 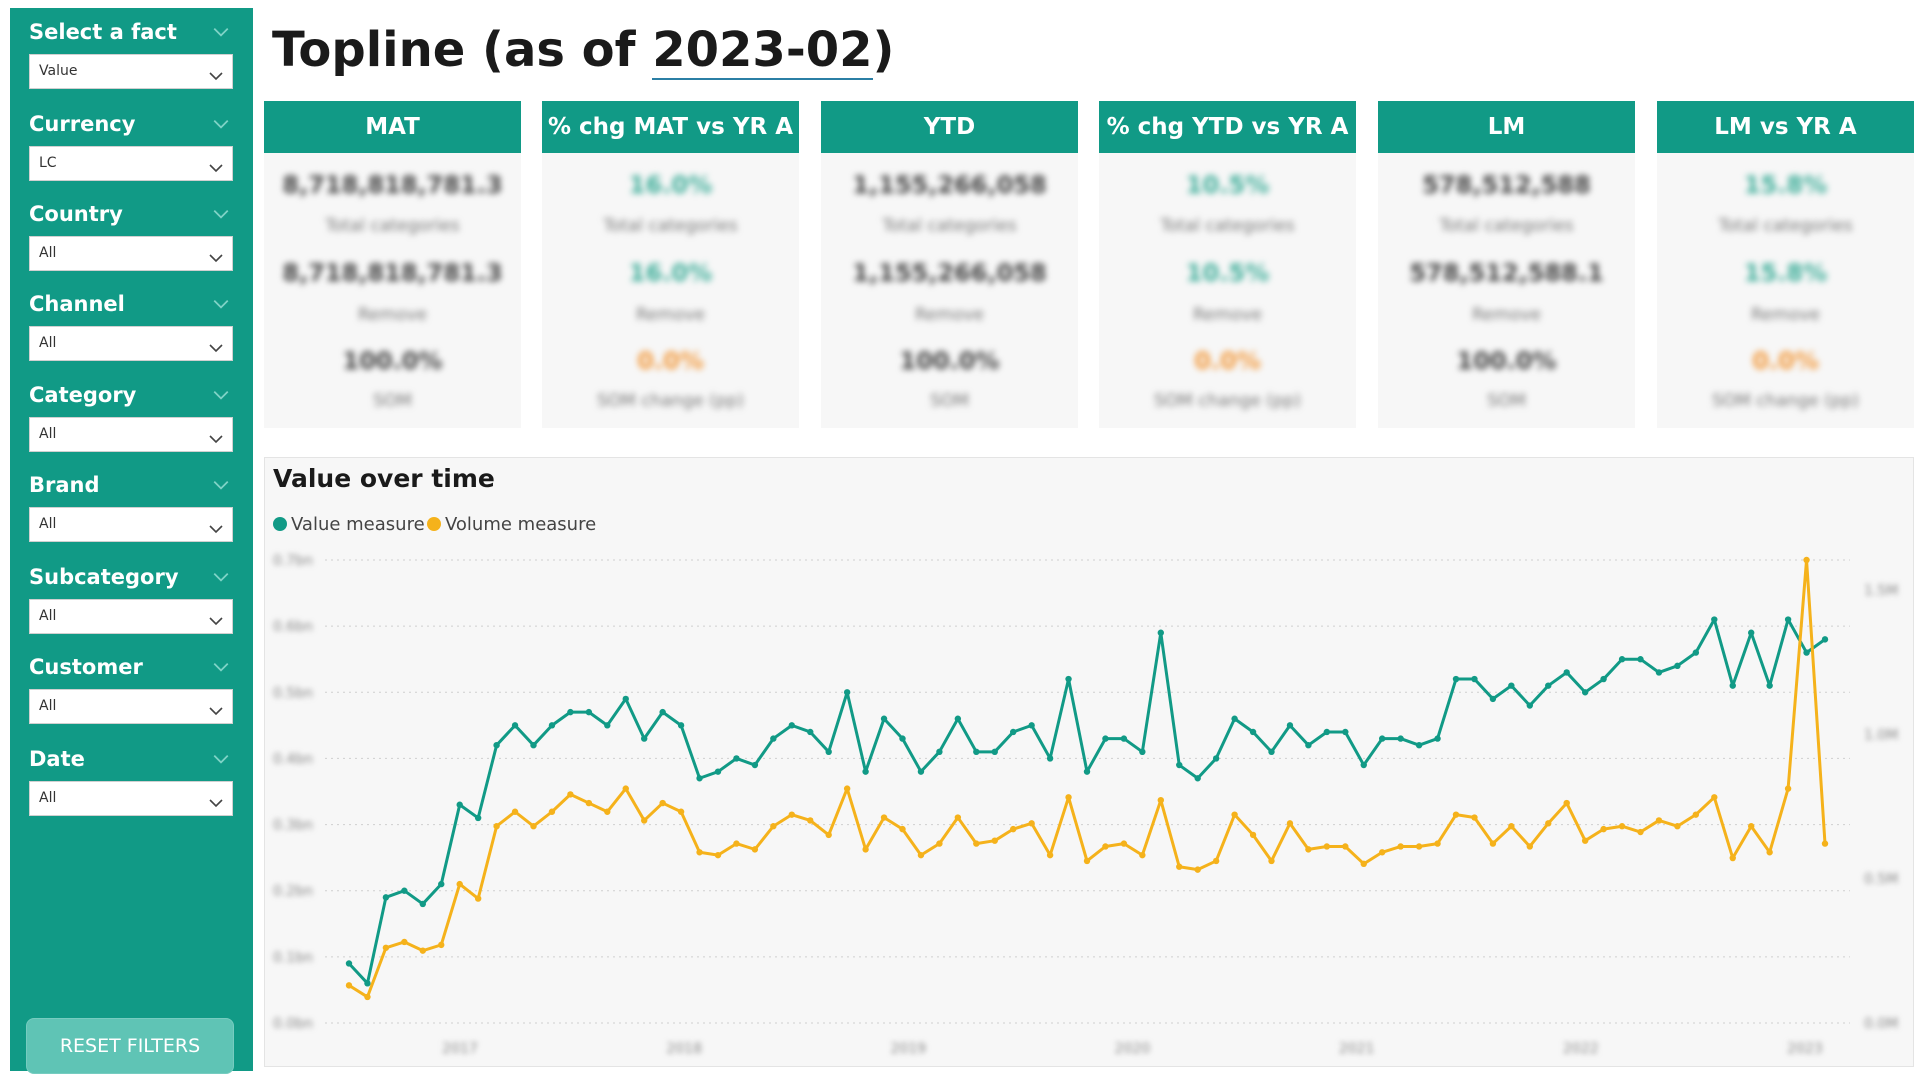 What do you see at coordinates (349, 524) in the screenshot?
I see `legend-item-value: Value measure` at bounding box center [349, 524].